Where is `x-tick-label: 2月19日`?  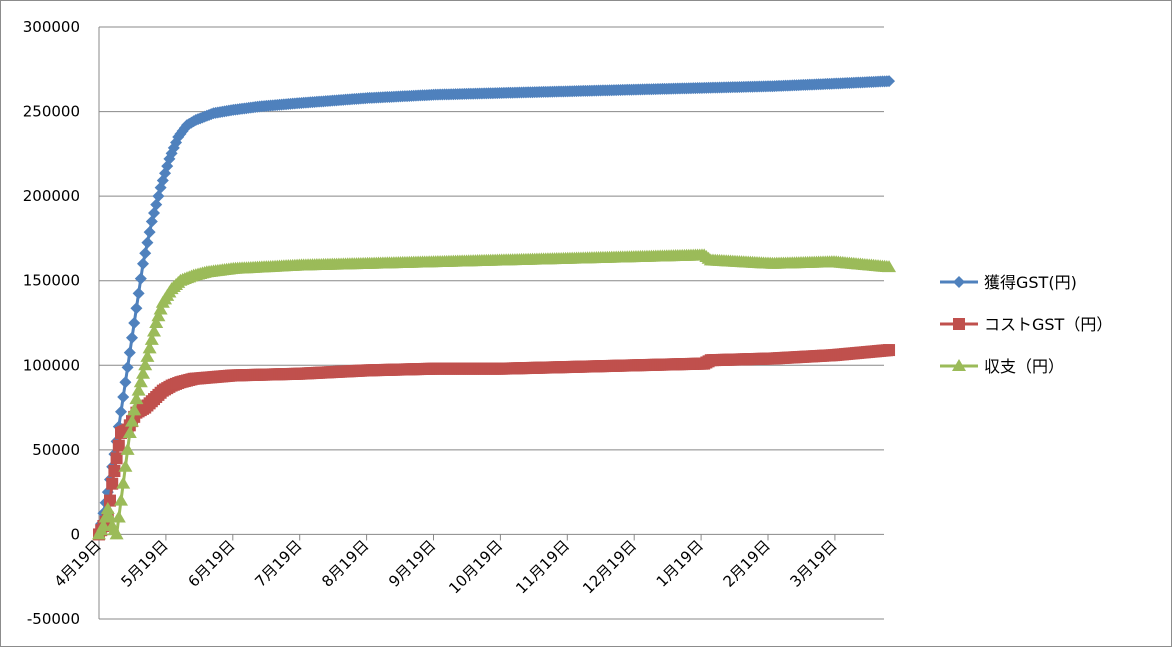 x-tick-label: 2月19日 is located at coordinates (747, 564).